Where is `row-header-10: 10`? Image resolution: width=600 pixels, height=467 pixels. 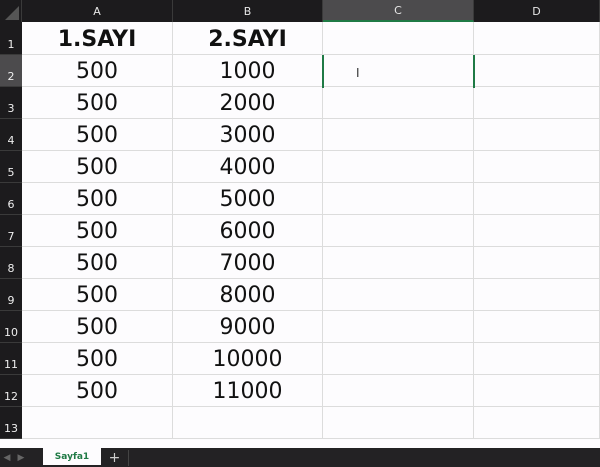
row-header-10: 10 is located at coordinates (11, 327).